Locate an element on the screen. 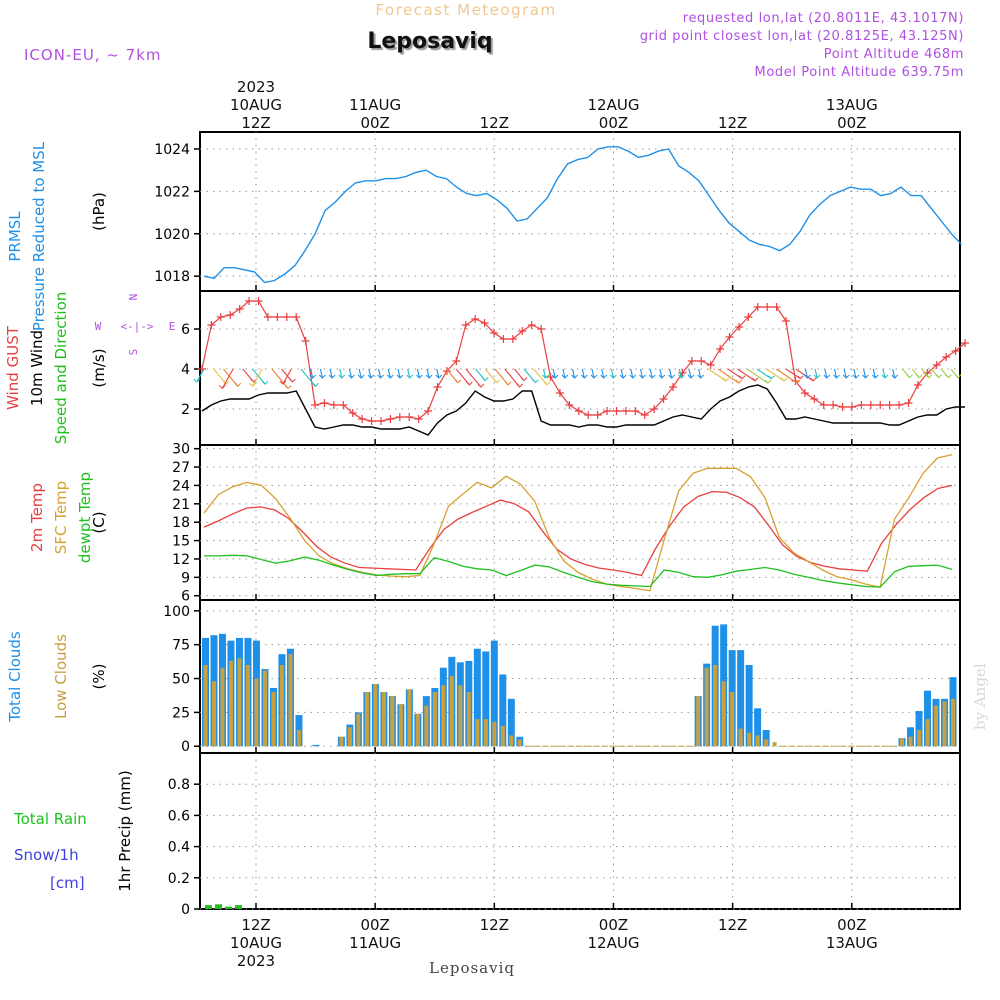  compass-arrows: <-|-> is located at coordinates (136, 326).